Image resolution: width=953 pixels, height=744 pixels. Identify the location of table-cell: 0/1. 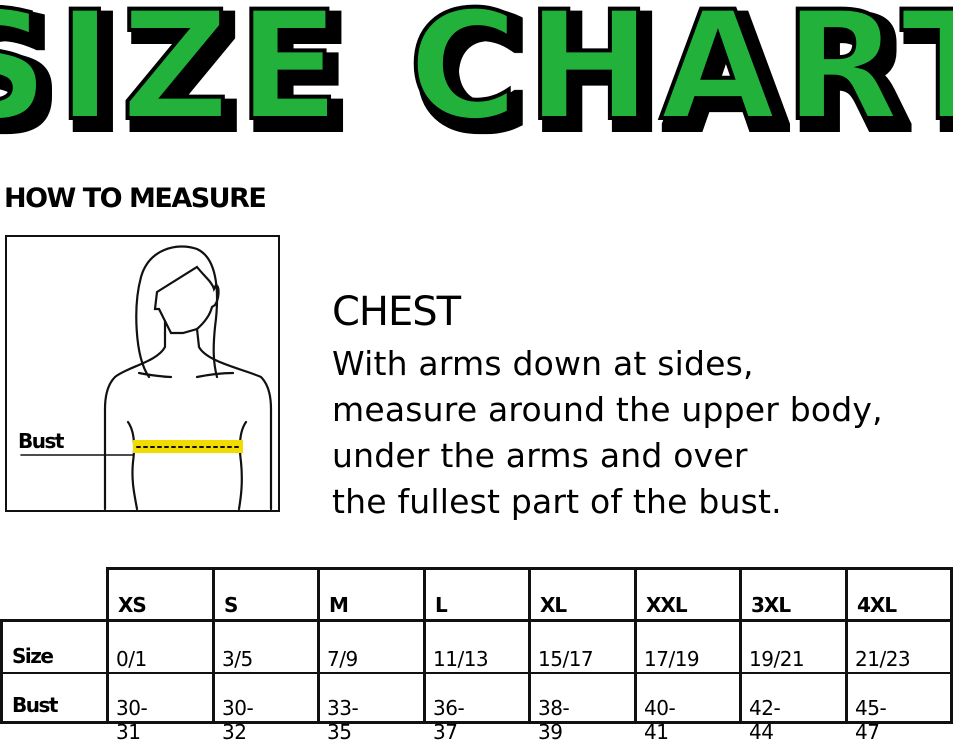
(131, 659).